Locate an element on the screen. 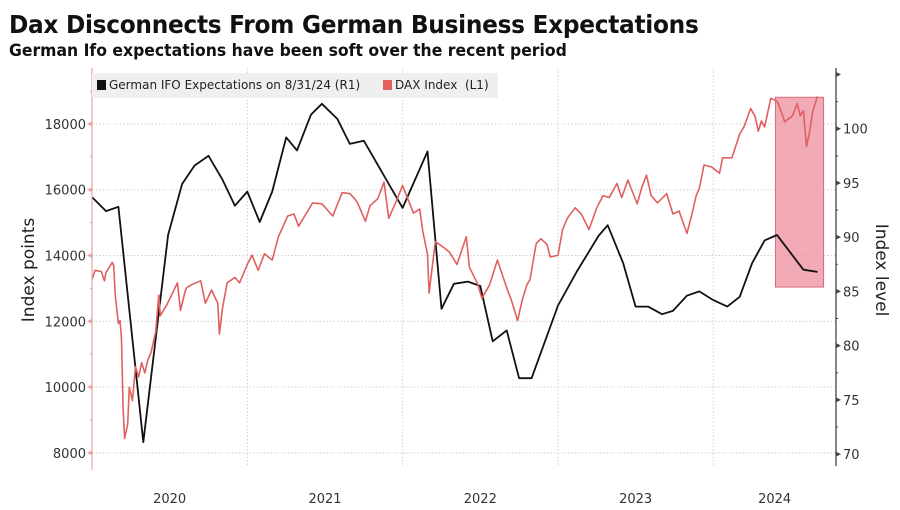 This screenshot has width=900, height=510. y-right-tick-label: 70 is located at coordinates (851, 455).